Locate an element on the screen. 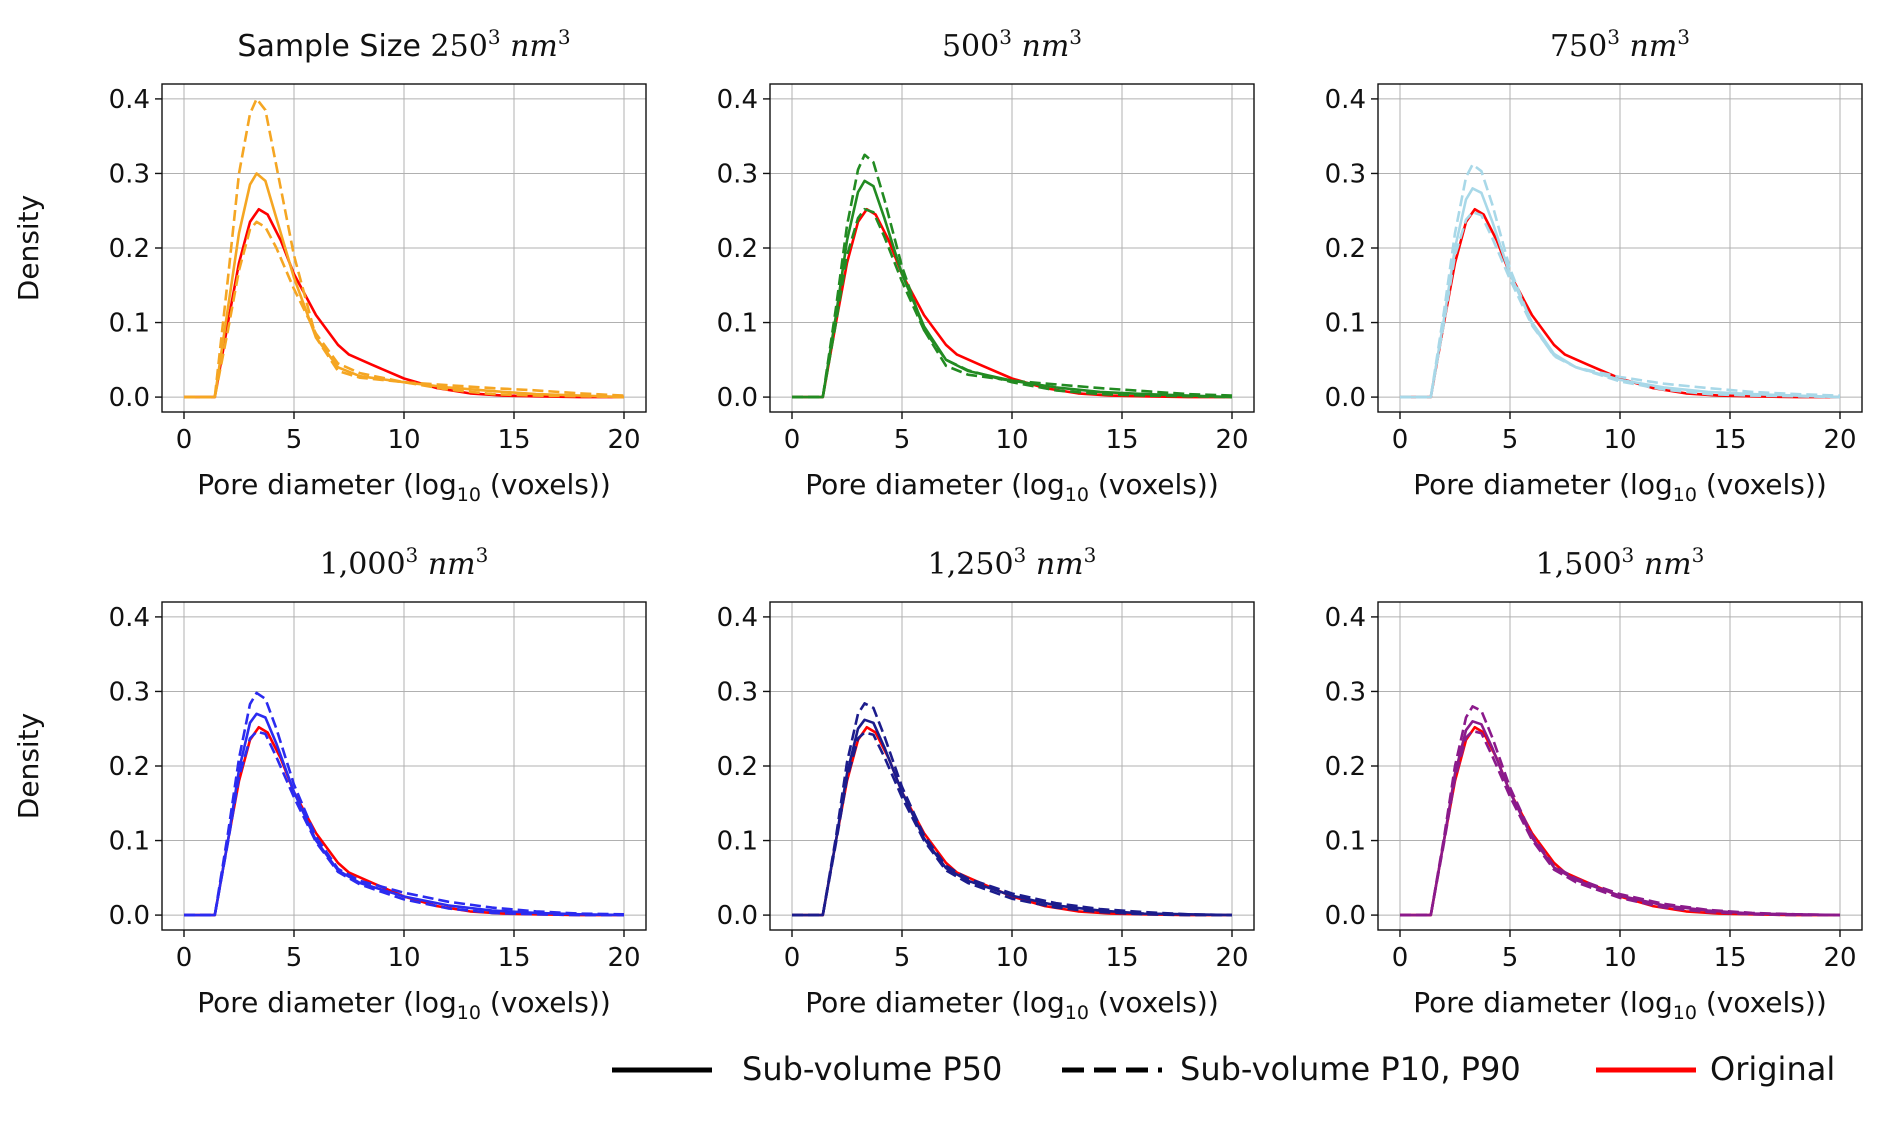 The image size is (1880, 1123). chart-title: 5003 nm3 is located at coordinates (1012, 44).